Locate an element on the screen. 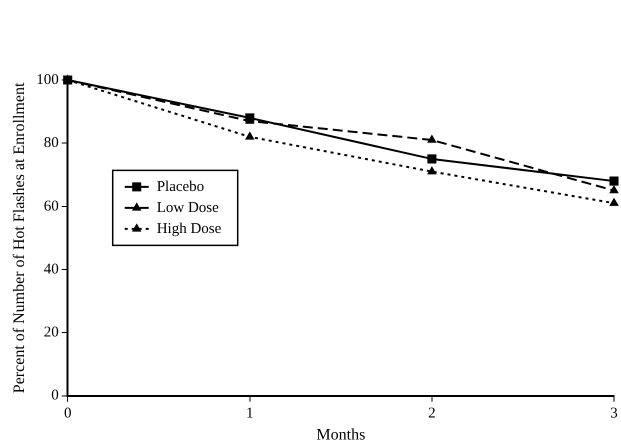 This screenshot has height=445, width=621. x-tick-label: 1 is located at coordinates (250, 414).